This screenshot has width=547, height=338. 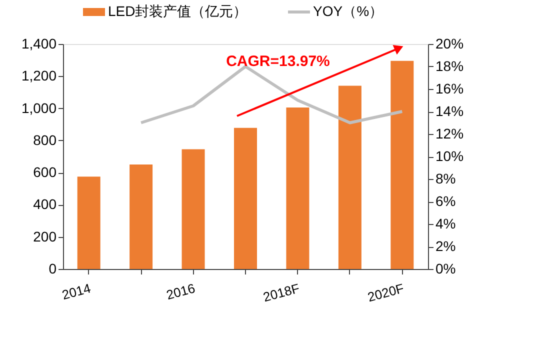 What do you see at coordinates (282, 292) in the screenshot?
I see `x-tick-label: 2018F` at bounding box center [282, 292].